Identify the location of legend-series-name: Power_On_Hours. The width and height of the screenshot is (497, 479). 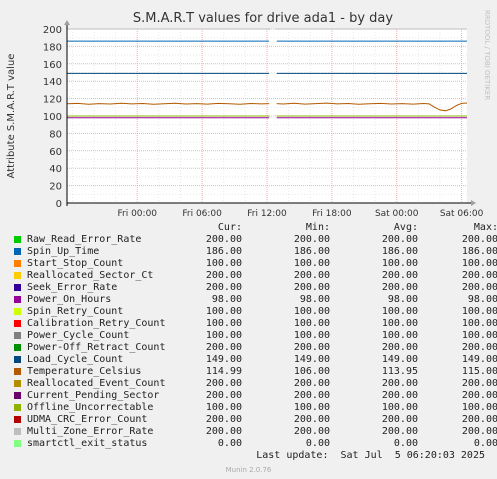
(69, 299).